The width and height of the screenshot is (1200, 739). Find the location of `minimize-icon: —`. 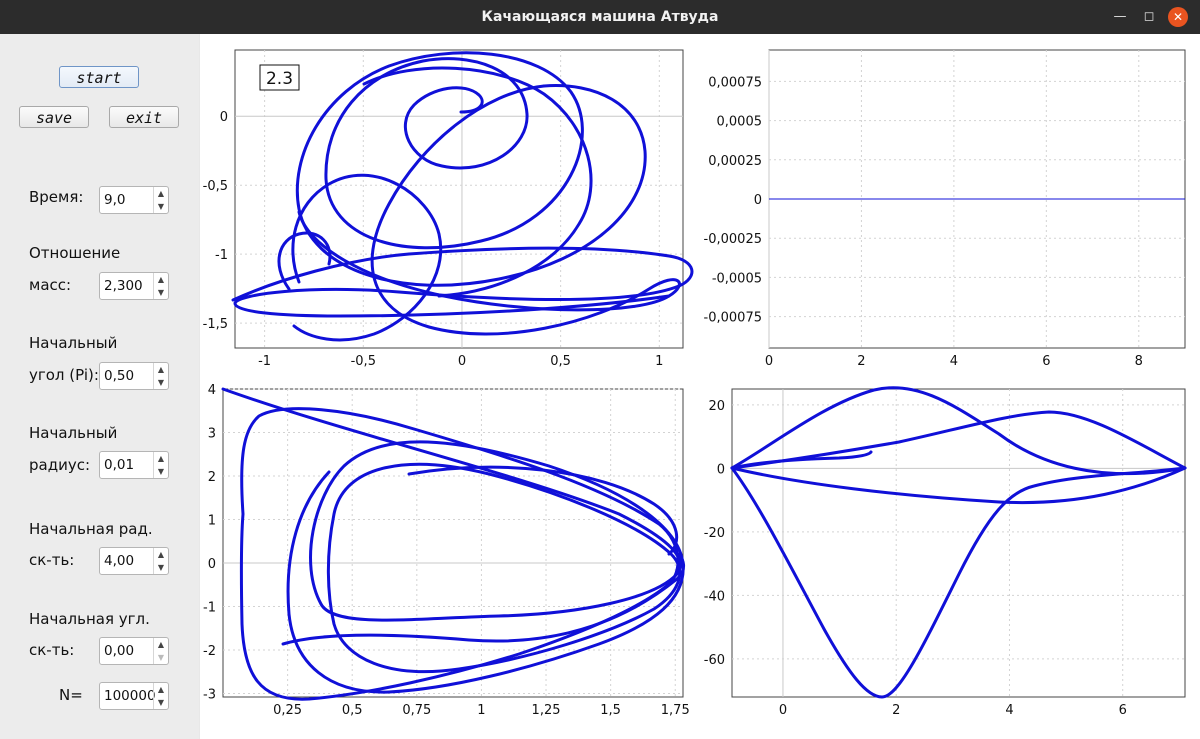

minimize-icon: — is located at coordinates (1120, 16).